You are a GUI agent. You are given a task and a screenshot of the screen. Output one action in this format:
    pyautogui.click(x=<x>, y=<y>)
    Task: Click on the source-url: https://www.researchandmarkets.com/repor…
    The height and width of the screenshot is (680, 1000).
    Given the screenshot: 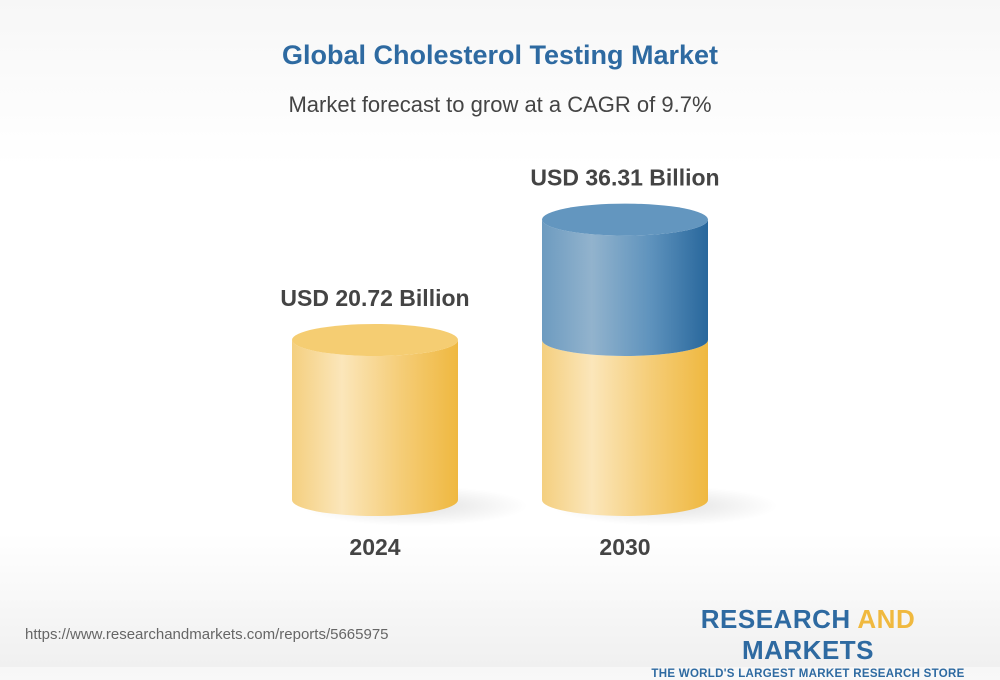 What is the action you would take?
    pyautogui.click(x=207, y=634)
    